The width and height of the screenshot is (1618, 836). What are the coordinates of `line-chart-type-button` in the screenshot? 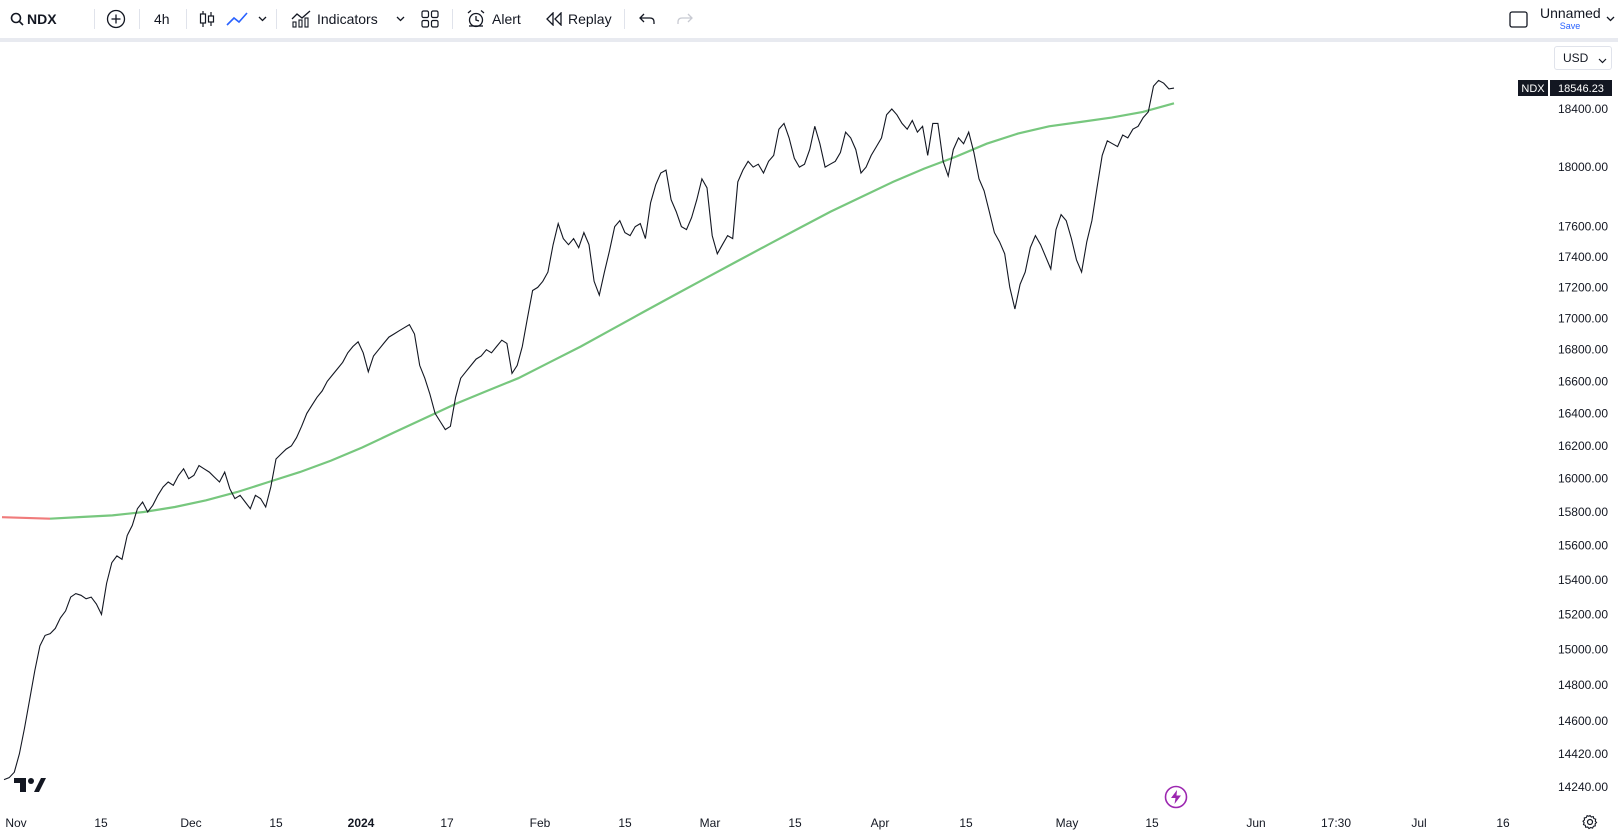 It's located at (237, 19).